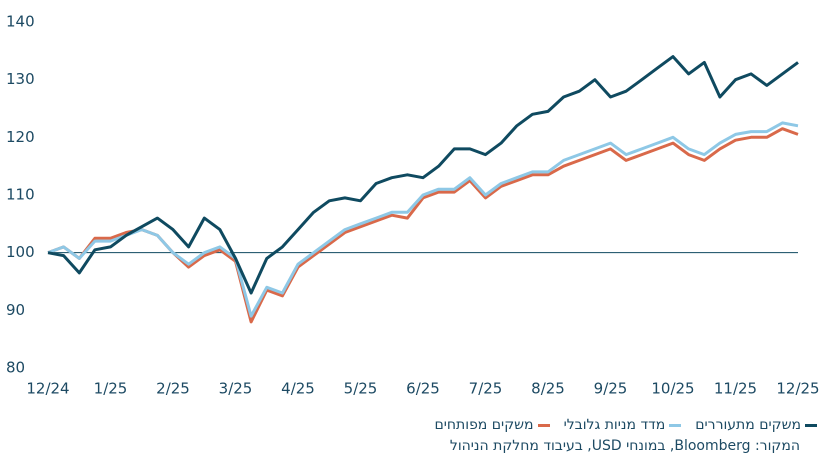 This screenshot has height=459, width=837. I want to click on y-tick-label: 100, so click(20, 252).